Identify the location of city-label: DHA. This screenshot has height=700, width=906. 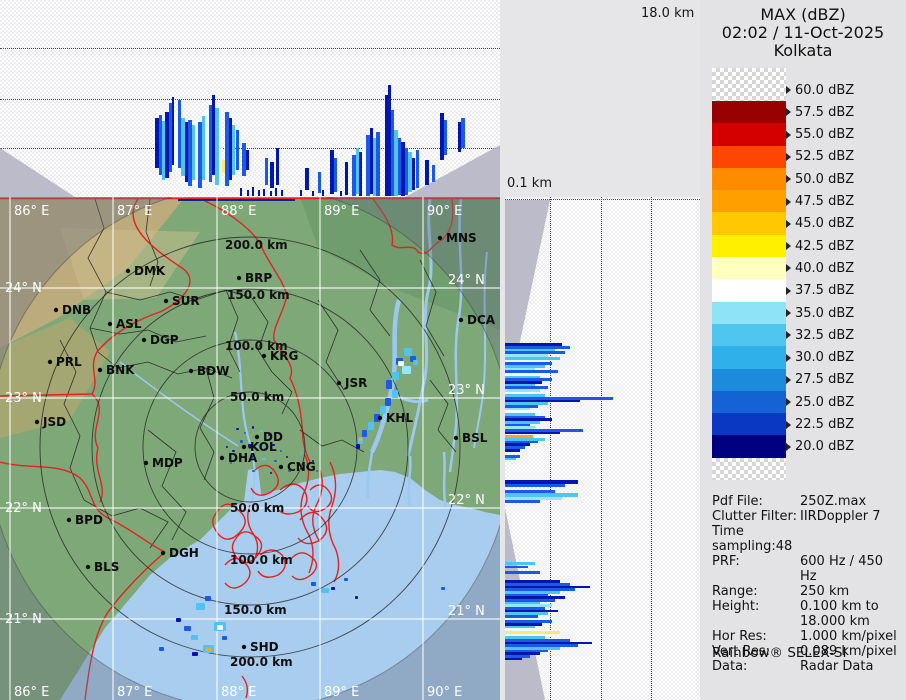
(243, 458).